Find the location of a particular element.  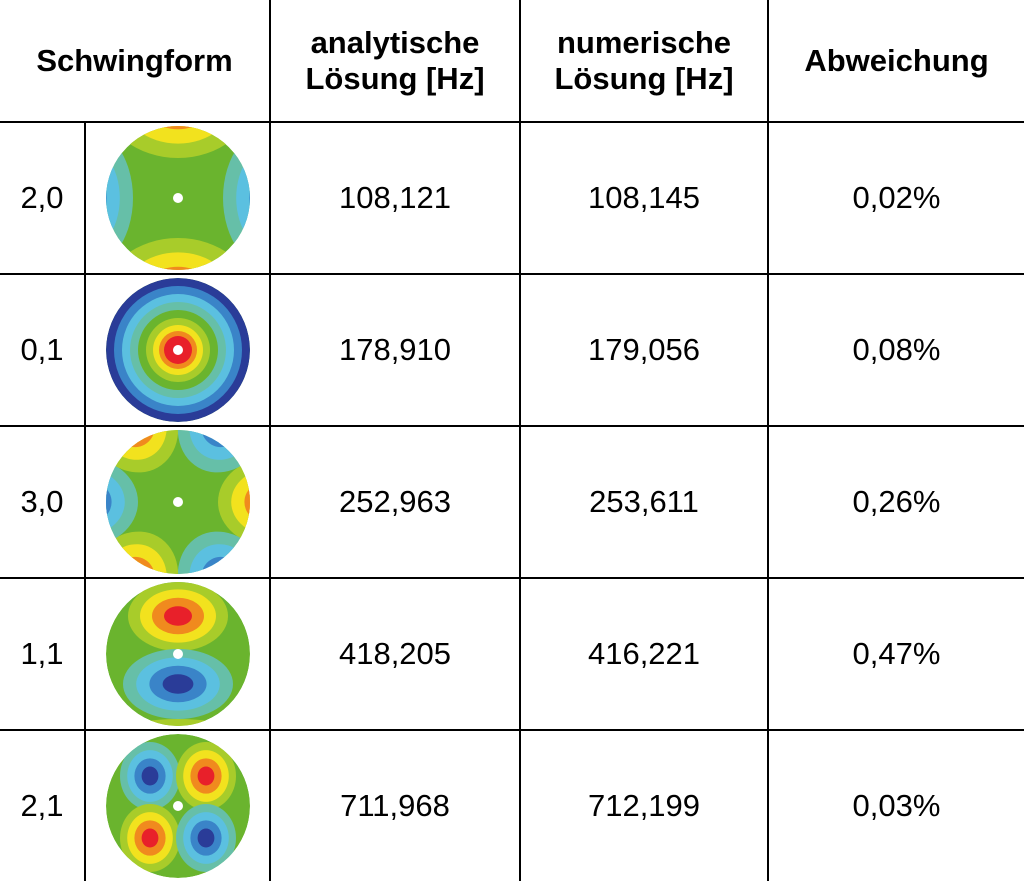

deviation-value: 0,02% is located at coordinates (896, 198).